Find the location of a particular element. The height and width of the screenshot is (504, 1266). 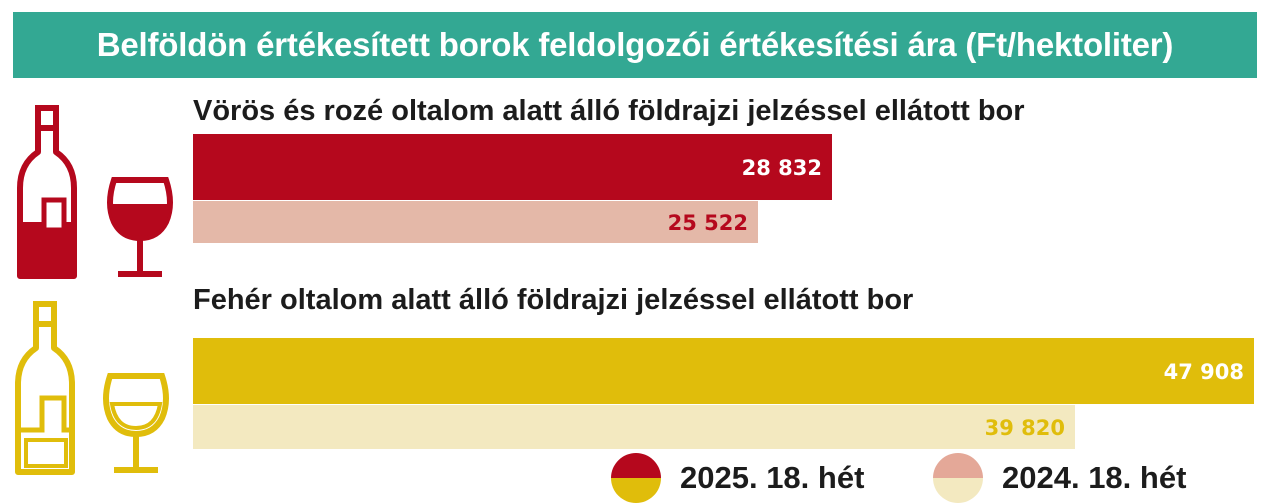

bar-label-white-2025: 47 908 is located at coordinates (1204, 372).